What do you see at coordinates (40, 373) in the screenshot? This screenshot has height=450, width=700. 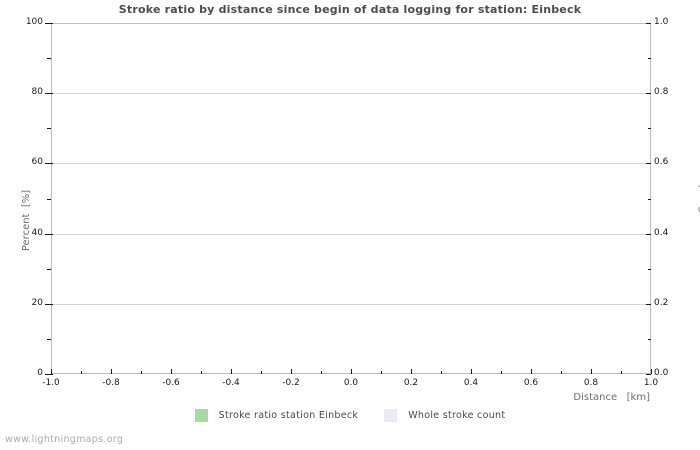 I see `left-axis-tick-label: 0` at bounding box center [40, 373].